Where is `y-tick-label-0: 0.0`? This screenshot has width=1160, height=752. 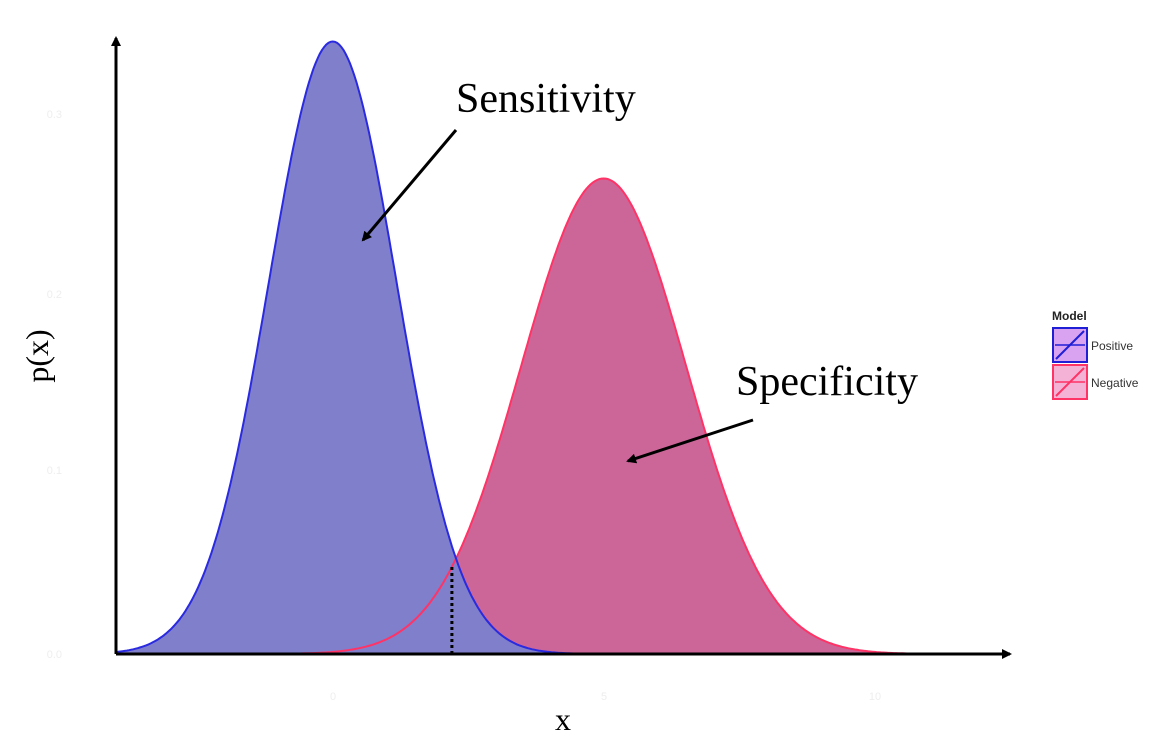 y-tick-label-0: 0.0 is located at coordinates (54, 655).